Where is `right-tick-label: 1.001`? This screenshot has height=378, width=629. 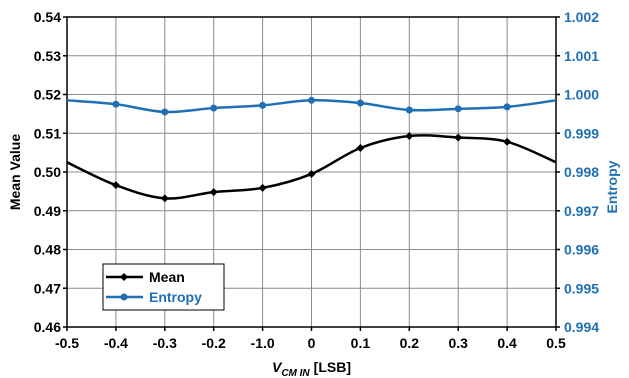
right-tick-label: 1.001 is located at coordinates (581, 56).